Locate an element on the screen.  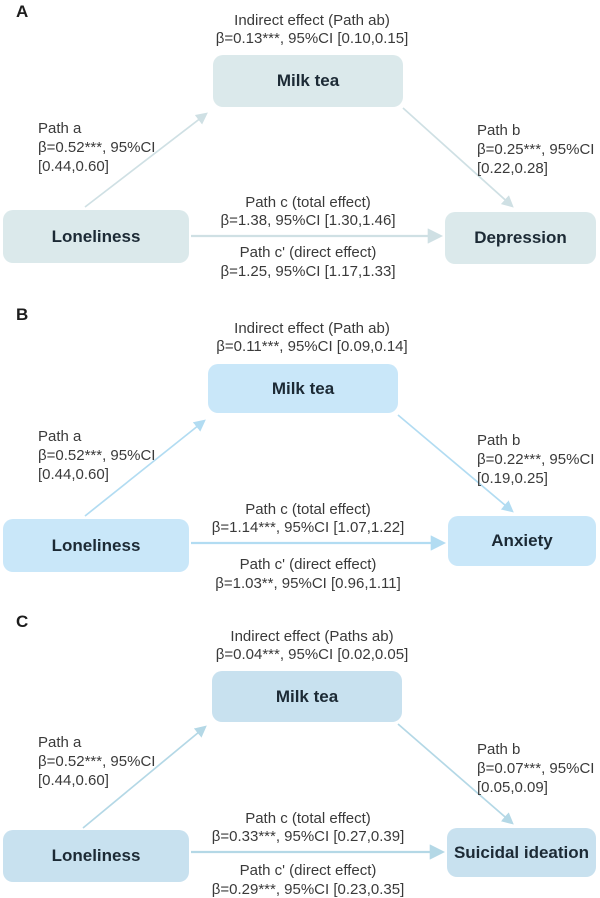
path-b-ci: [0.05,0.09] is located at coordinates (512, 787).